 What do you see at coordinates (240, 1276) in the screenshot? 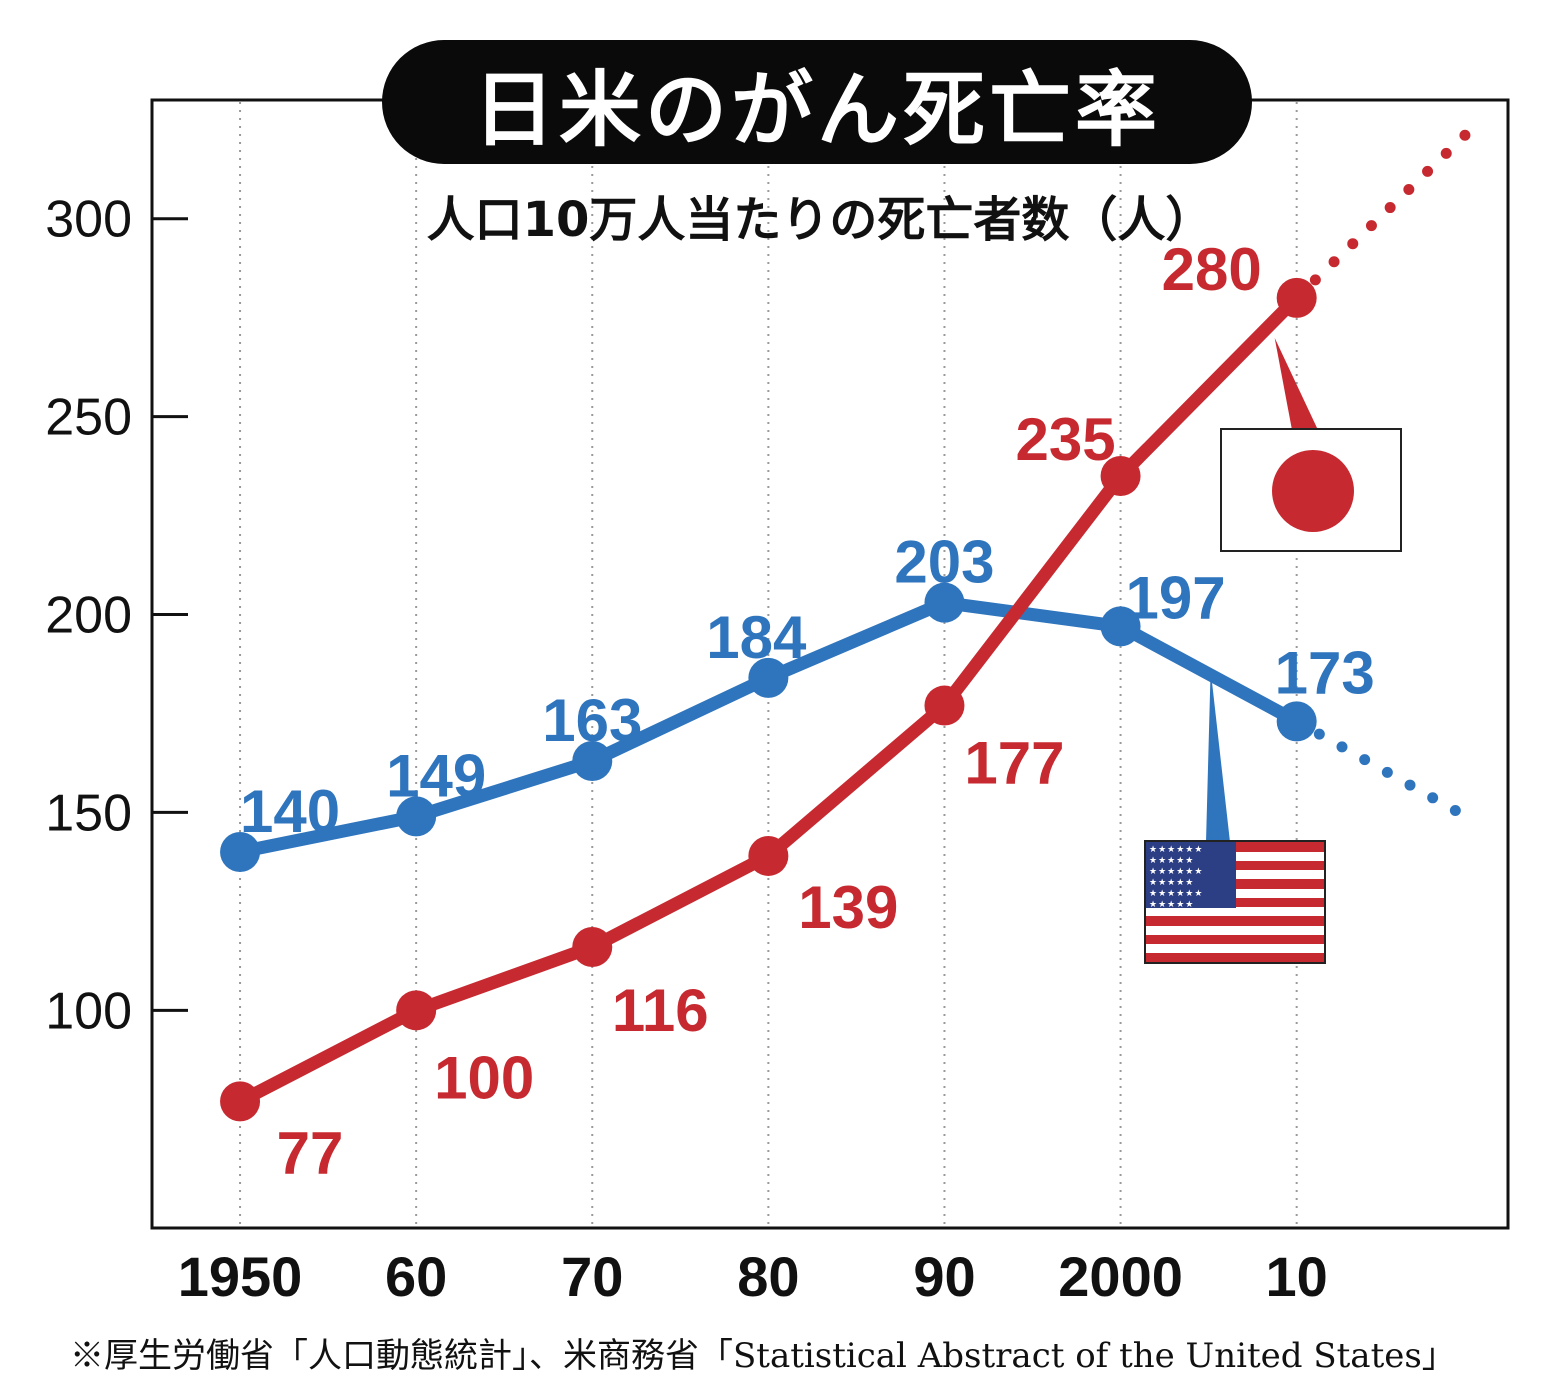
I see `x-tick-label: 1950` at bounding box center [240, 1276].